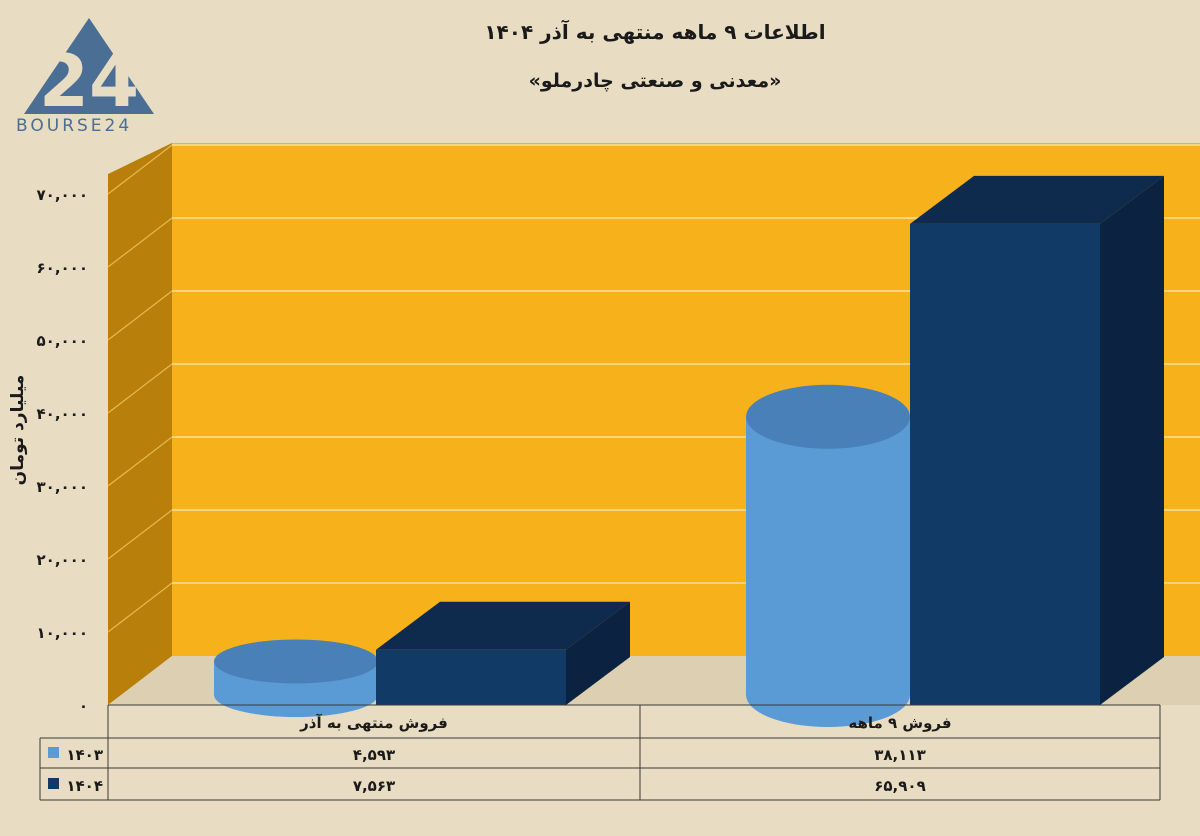  I want to click on logo-text: BOURSE24, so click(74, 126).